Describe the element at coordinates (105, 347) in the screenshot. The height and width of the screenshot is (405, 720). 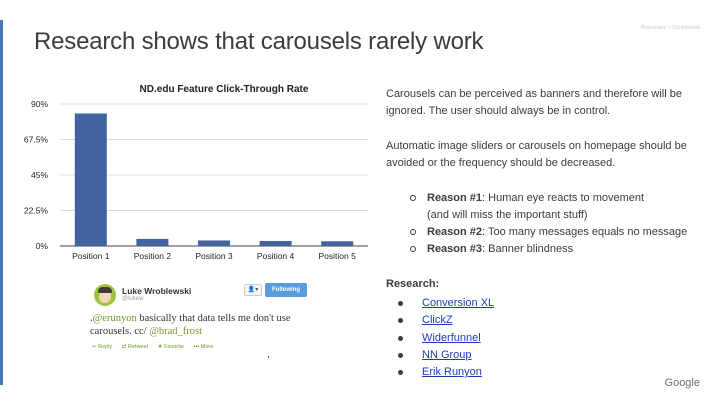
I see `reply-label: Reply` at that location.